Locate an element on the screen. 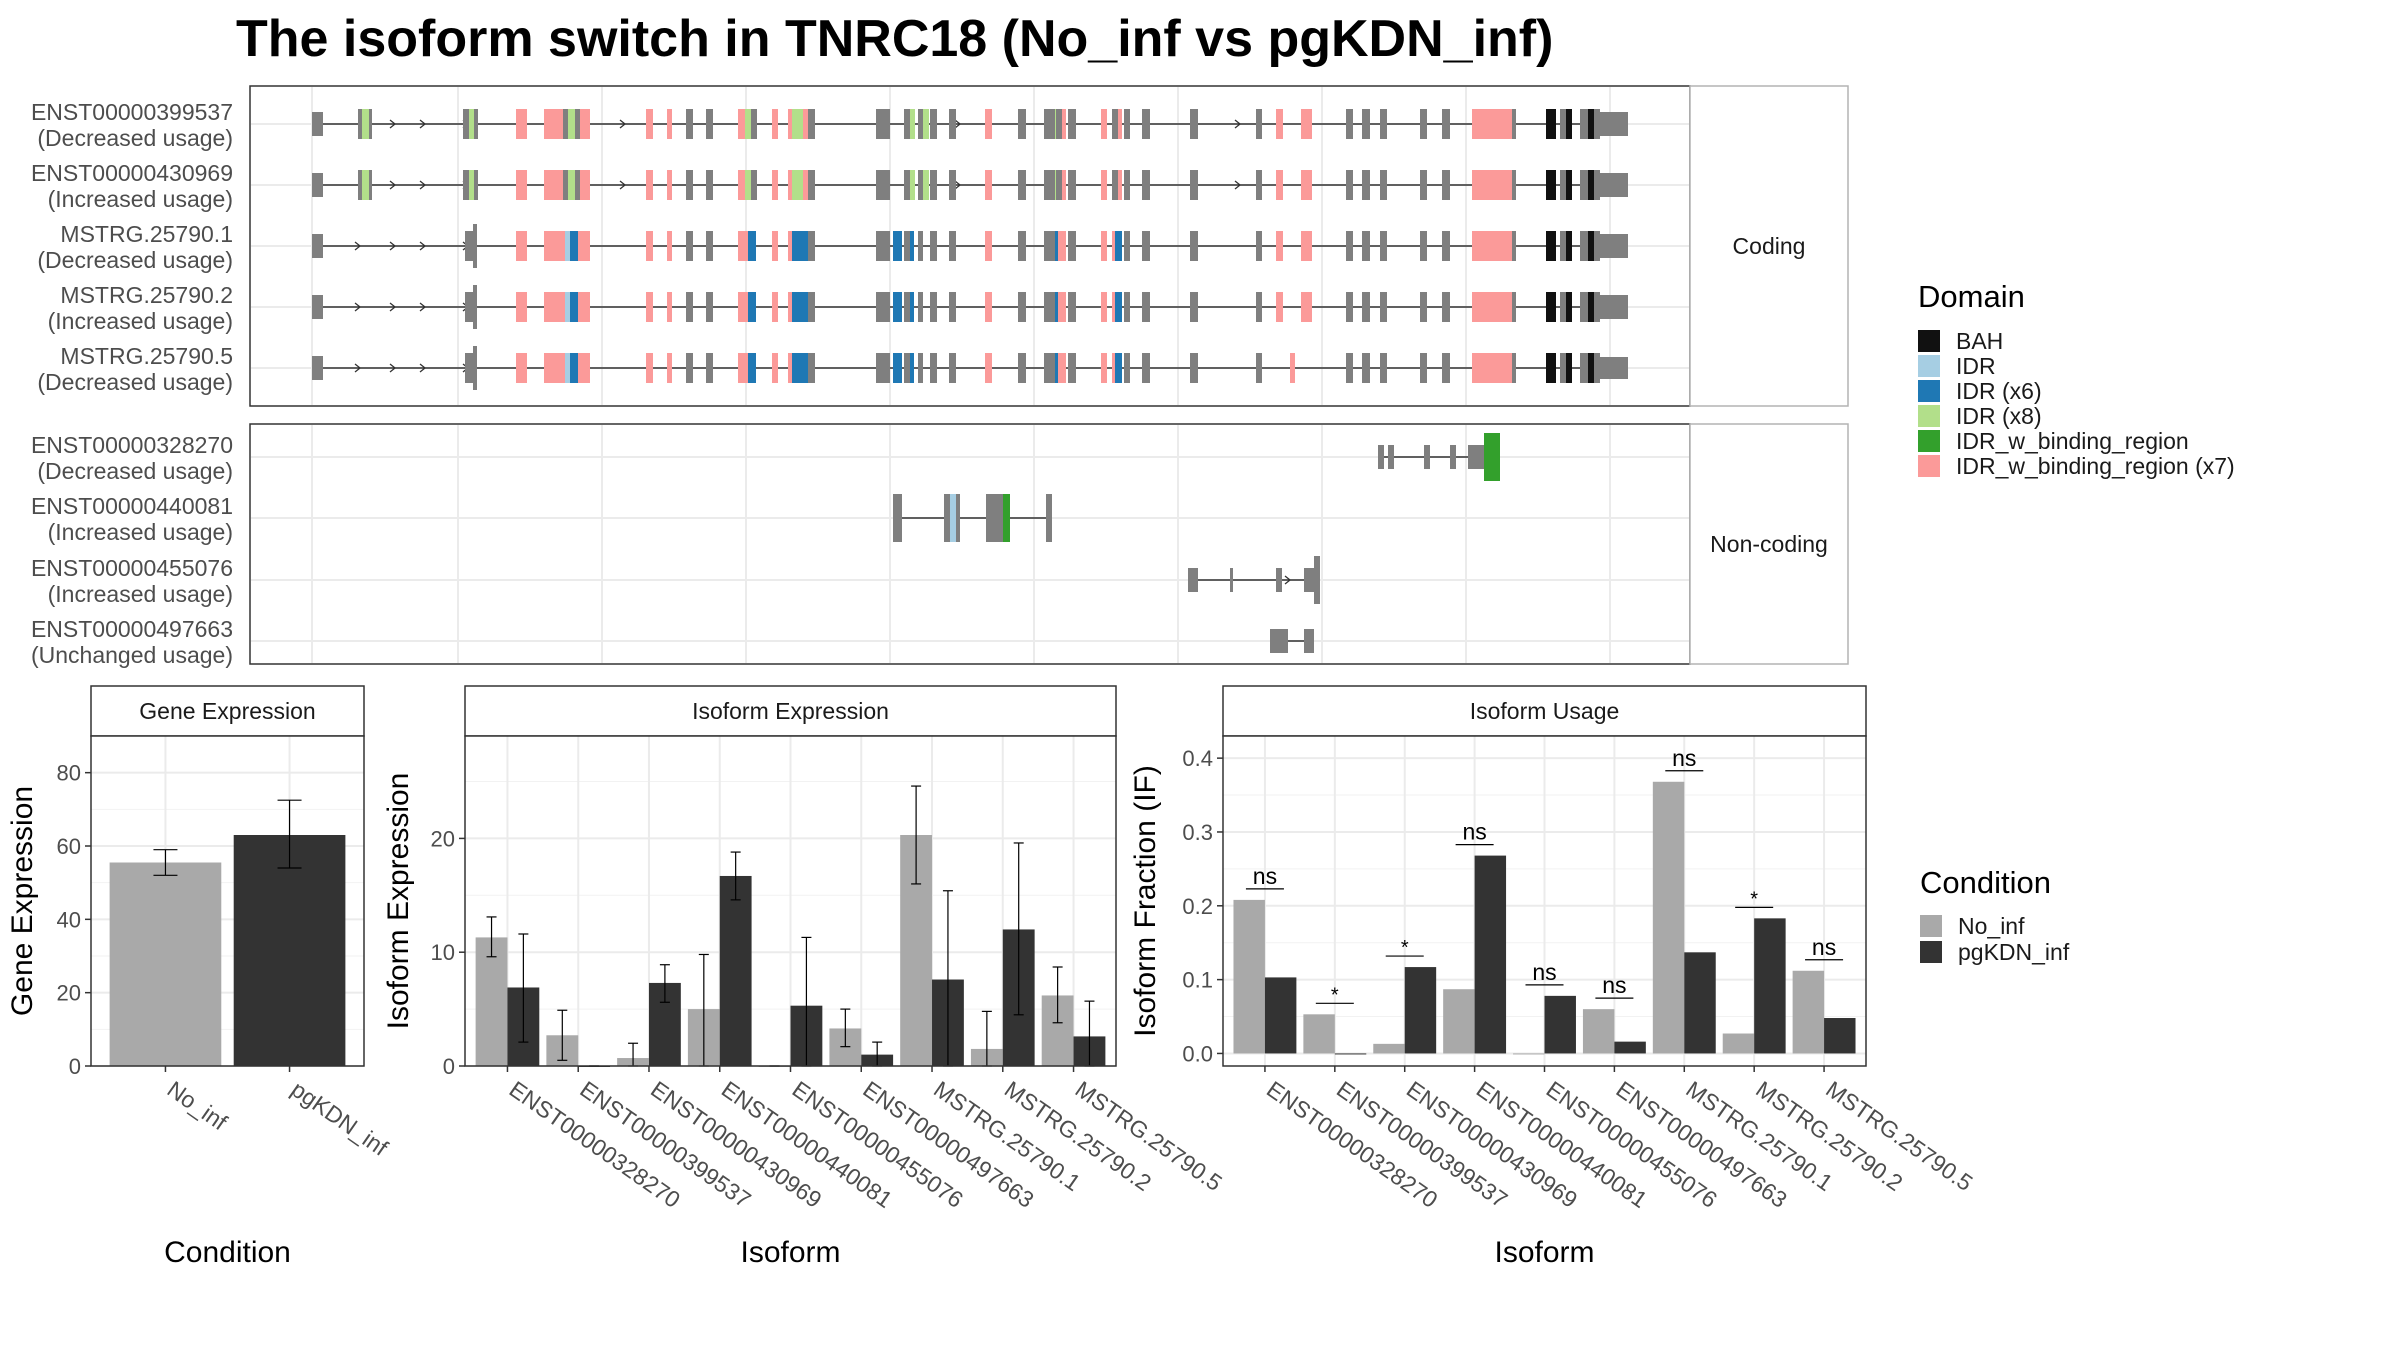 The width and height of the screenshot is (2400, 1350). domain-legend-label: IDR (x8) is located at coordinates (1999, 416).